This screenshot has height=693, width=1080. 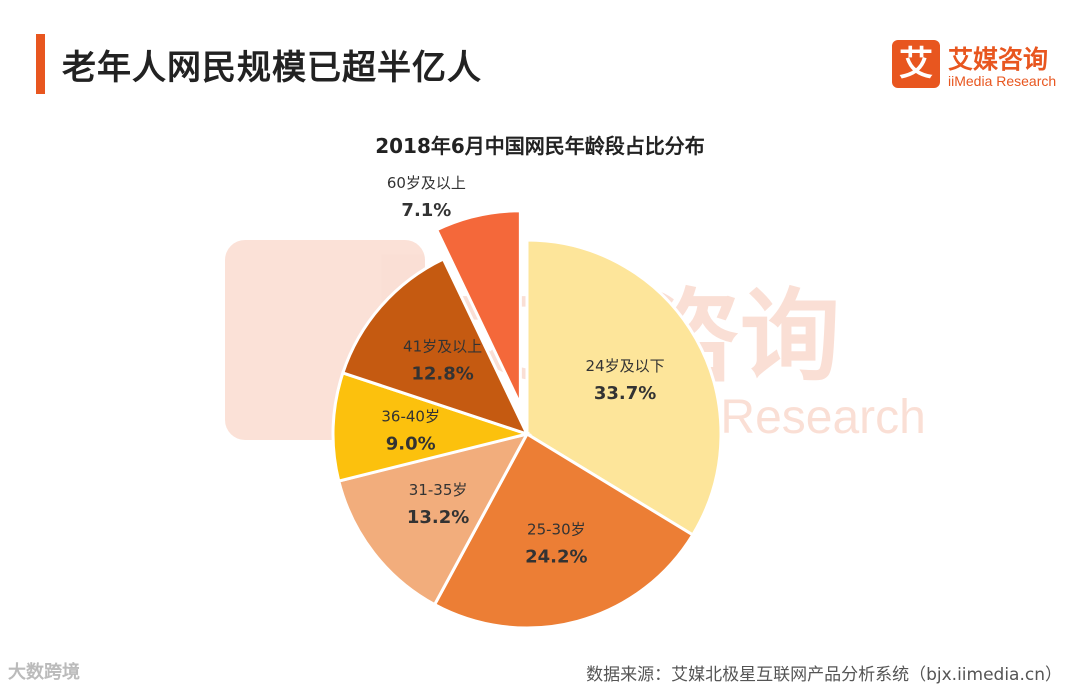 What do you see at coordinates (272, 68) in the screenshot?
I see `page-title: 老年人网民规模已超半亿人` at bounding box center [272, 68].